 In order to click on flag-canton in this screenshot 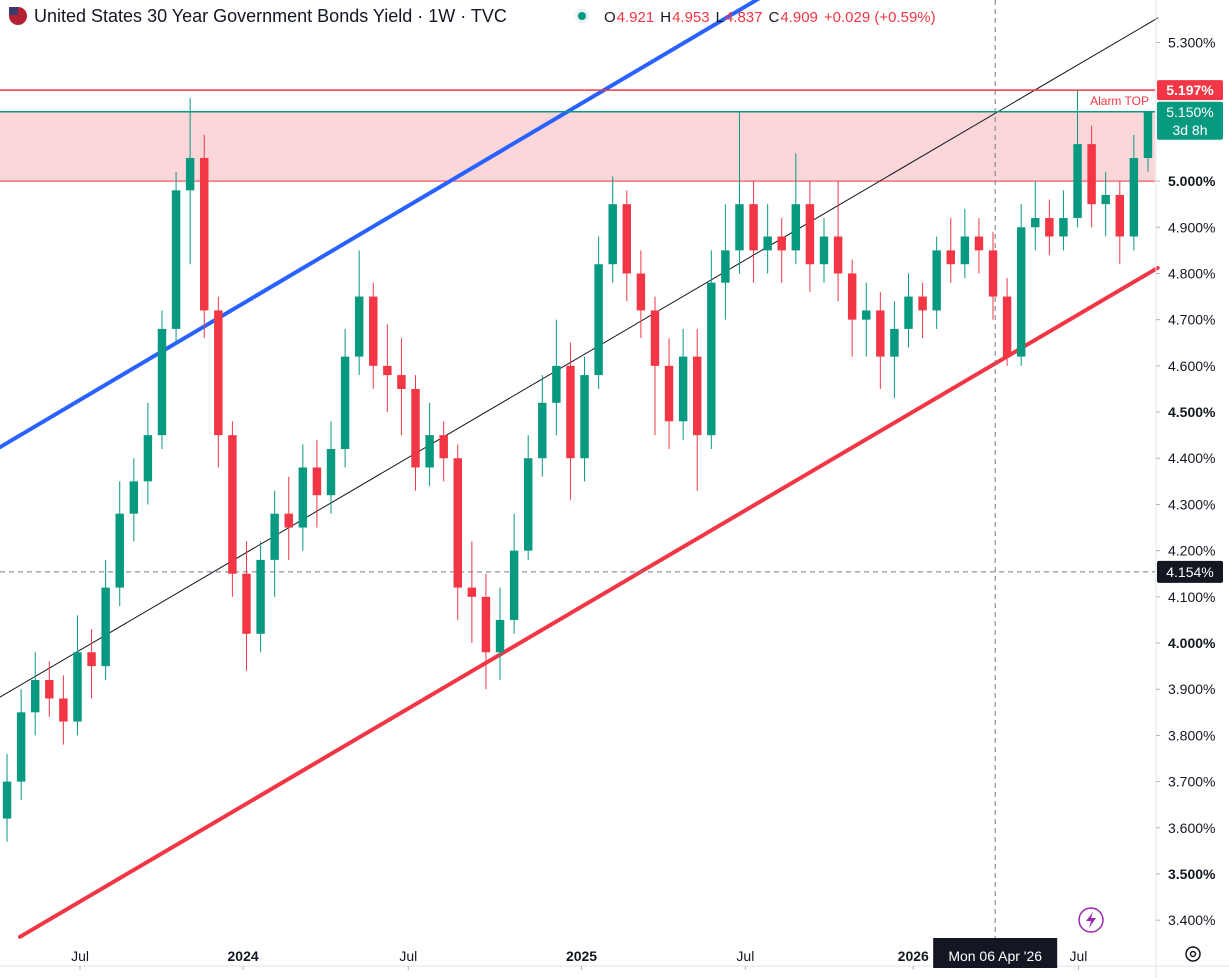, I will do `click(13, 11)`.